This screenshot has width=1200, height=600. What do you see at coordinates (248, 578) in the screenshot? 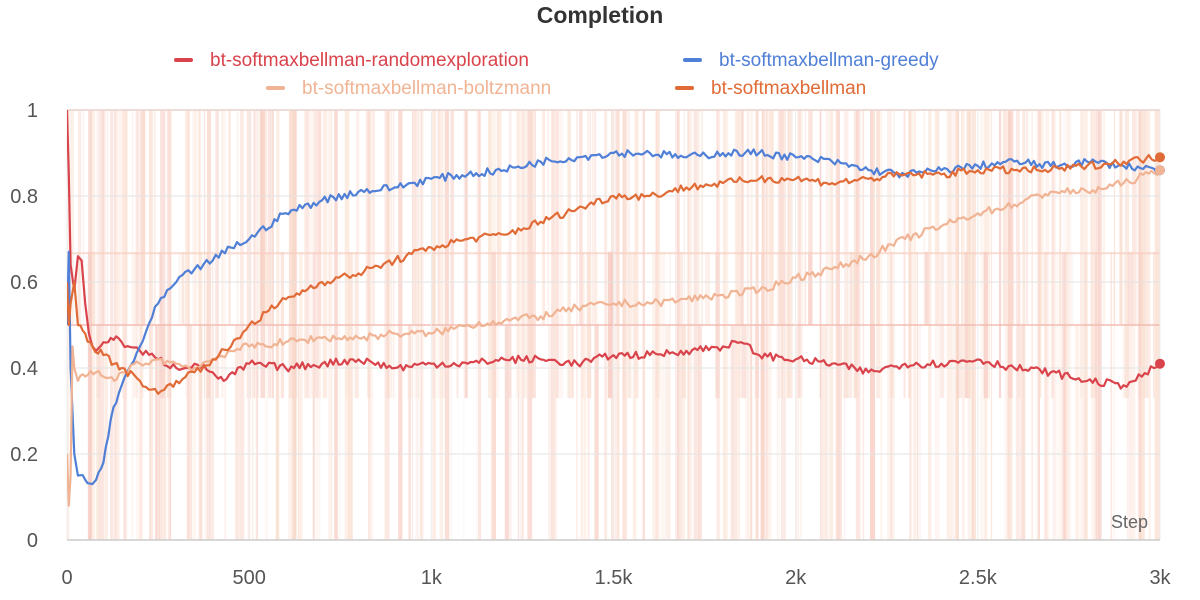
I see `x-tick-label: 500` at bounding box center [248, 578].